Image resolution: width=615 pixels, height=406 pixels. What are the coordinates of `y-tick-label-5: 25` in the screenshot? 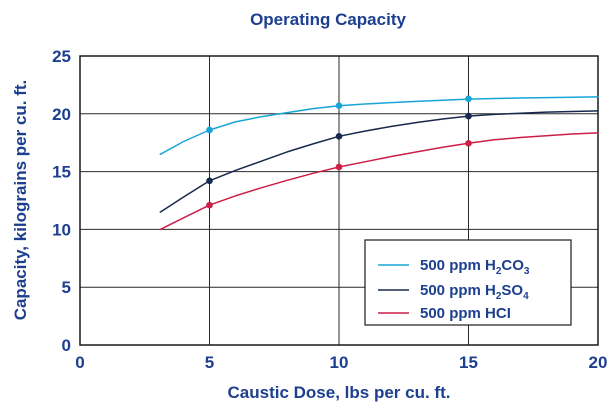 It's located at (61, 56).